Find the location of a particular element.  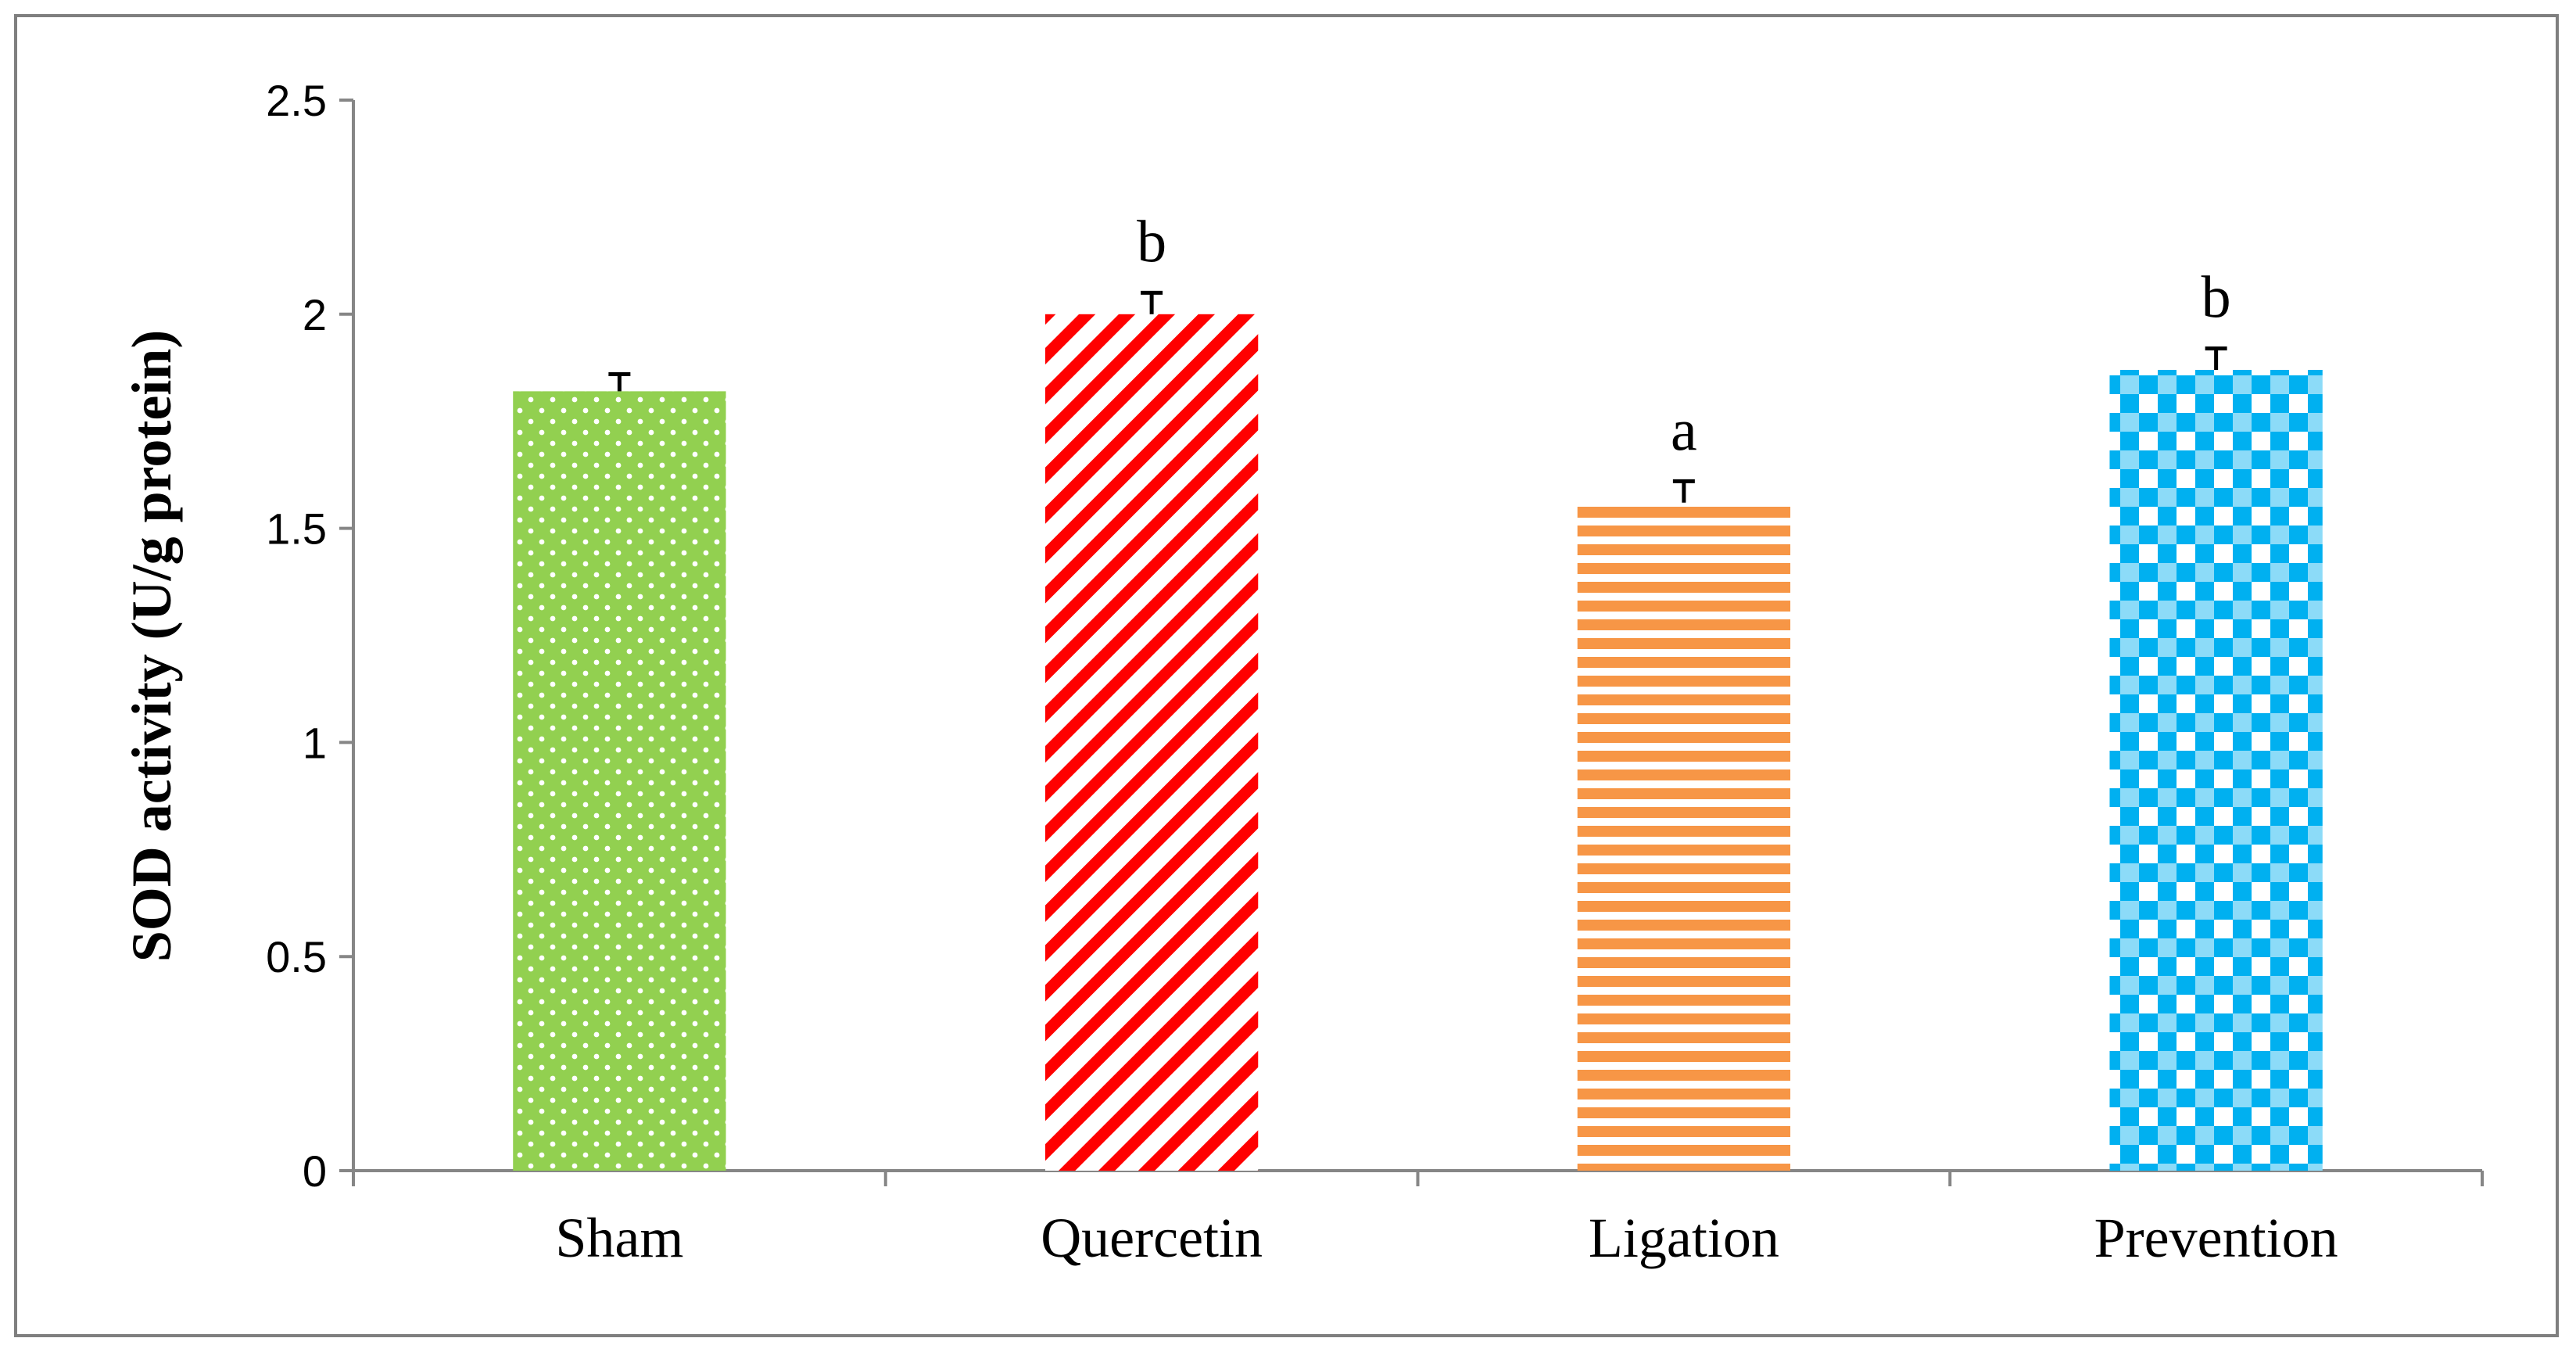

x-category-label: Sham is located at coordinates (619, 1238).